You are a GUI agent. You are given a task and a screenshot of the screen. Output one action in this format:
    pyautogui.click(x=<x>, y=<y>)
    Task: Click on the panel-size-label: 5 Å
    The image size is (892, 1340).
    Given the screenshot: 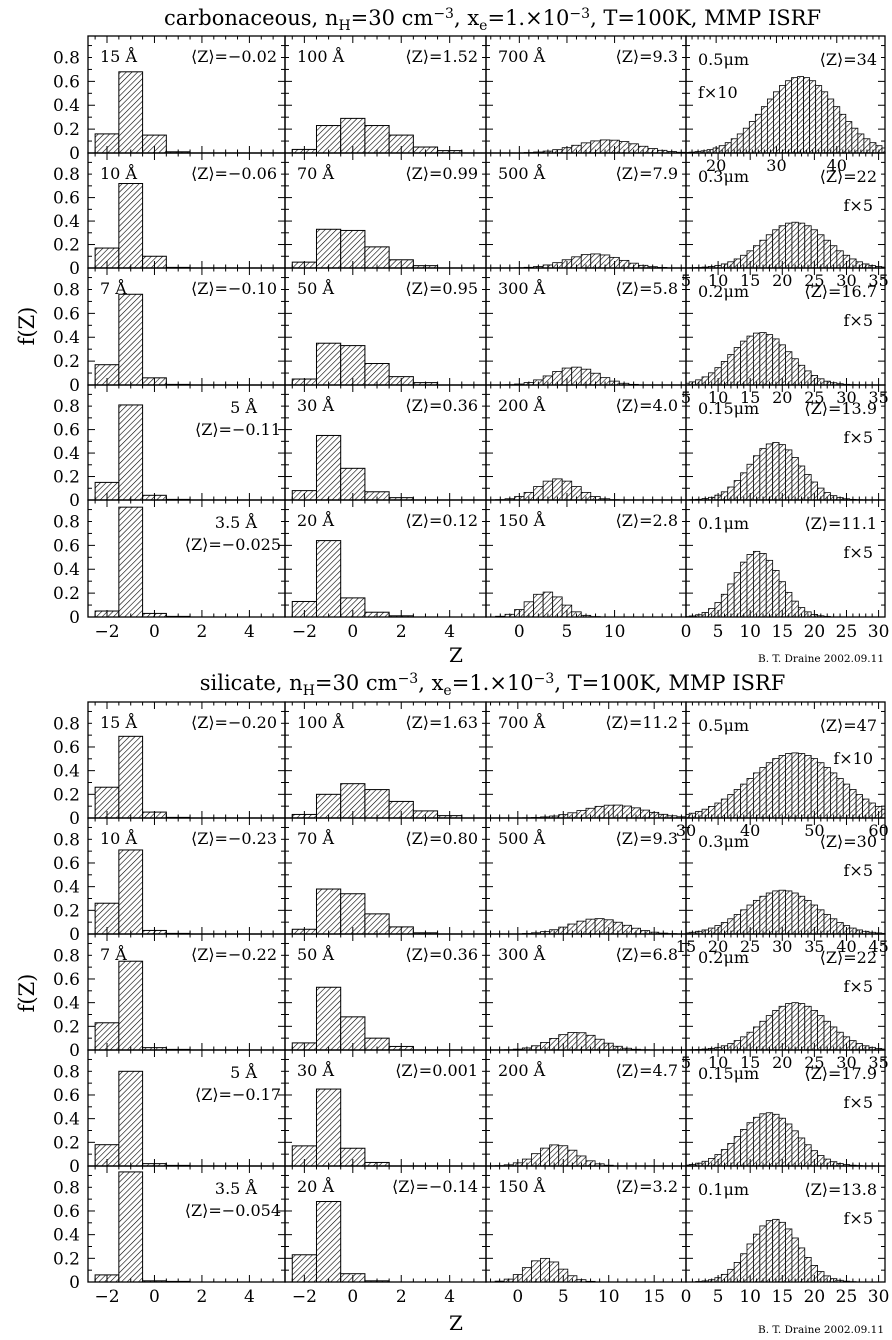 What is the action you would take?
    pyautogui.click(x=243, y=407)
    